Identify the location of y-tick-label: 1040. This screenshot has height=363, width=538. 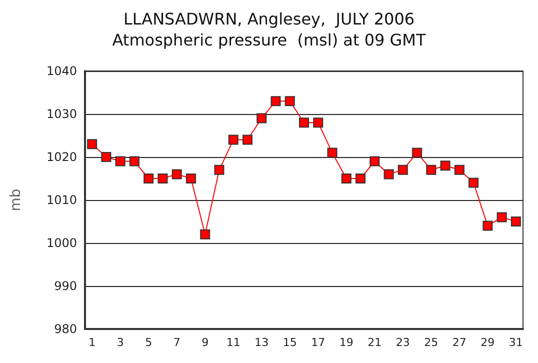
(61, 71).